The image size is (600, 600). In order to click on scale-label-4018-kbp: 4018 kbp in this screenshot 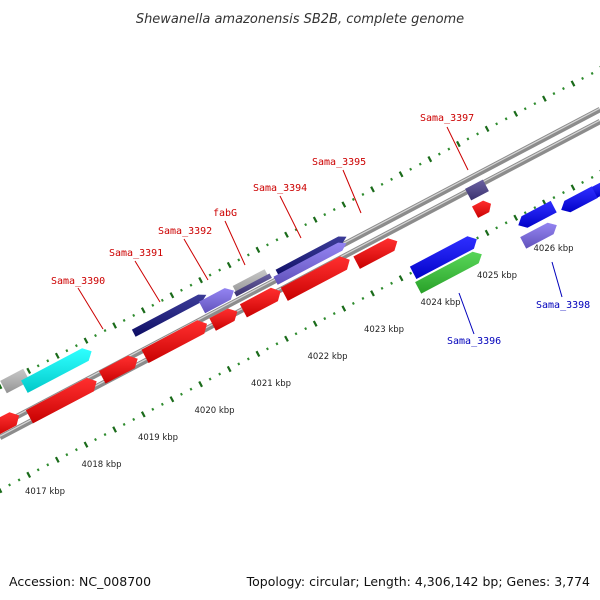, I will do `click(102, 465)`.